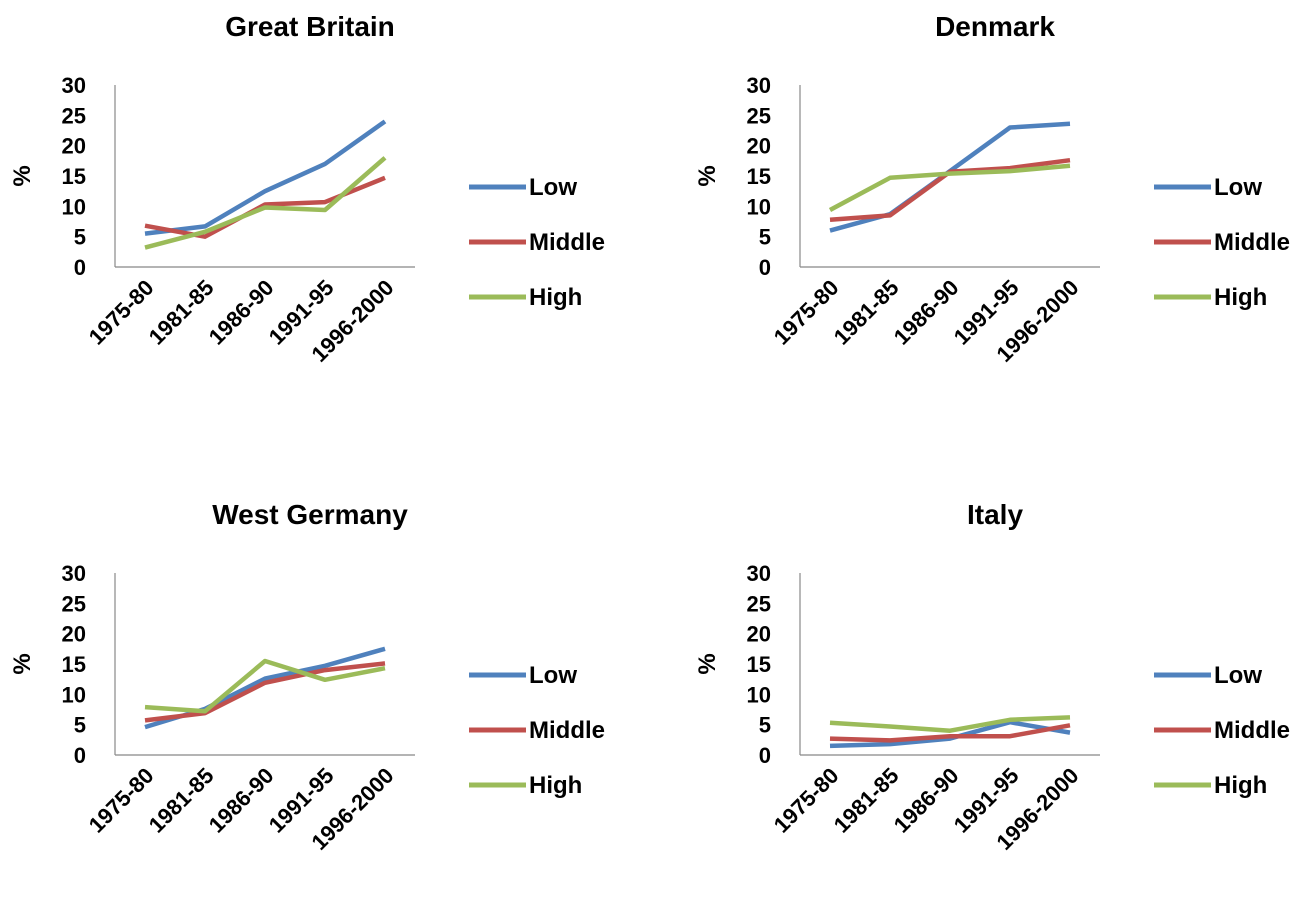 Image resolution: width=1315 pixels, height=899 pixels. Describe the element at coordinates (310, 514) in the screenshot. I see `chart-title: West Germany` at that location.